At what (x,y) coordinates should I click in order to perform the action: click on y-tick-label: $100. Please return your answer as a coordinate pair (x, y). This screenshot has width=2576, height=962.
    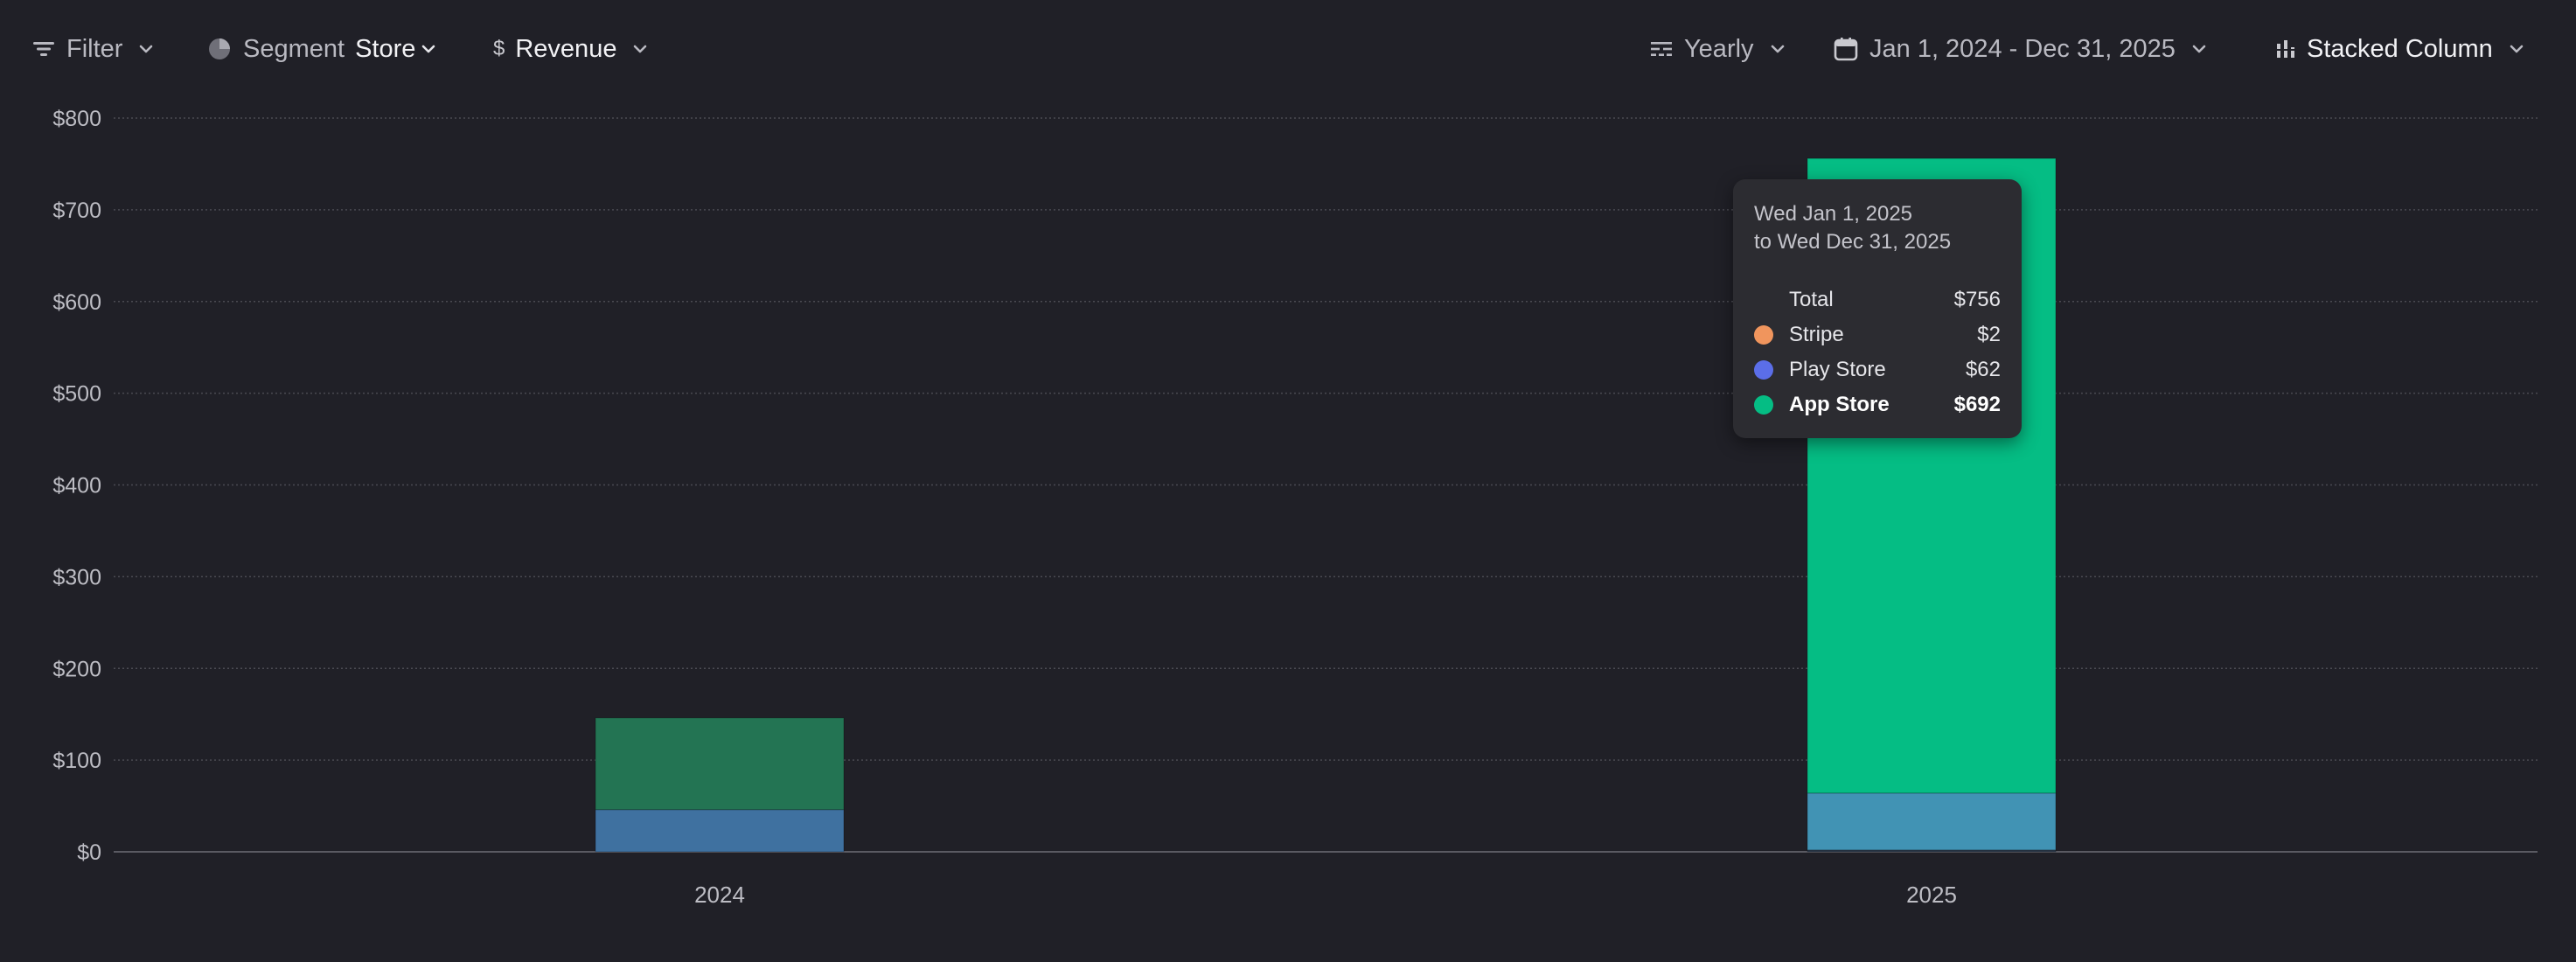
    Looking at the image, I should click on (76, 761).